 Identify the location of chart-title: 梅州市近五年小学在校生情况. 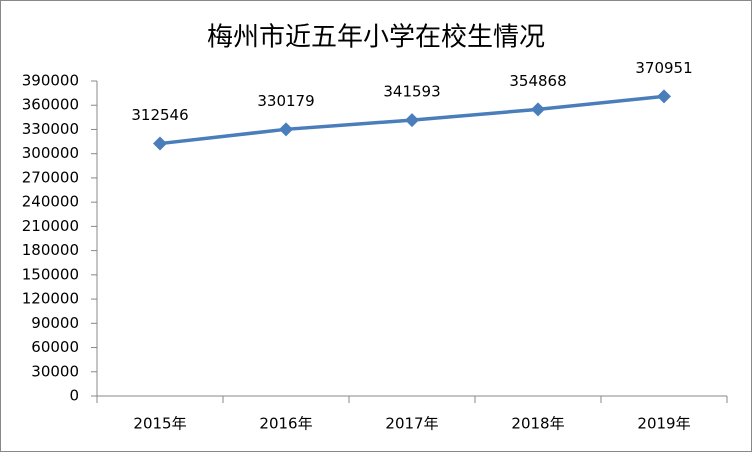
(376, 38).